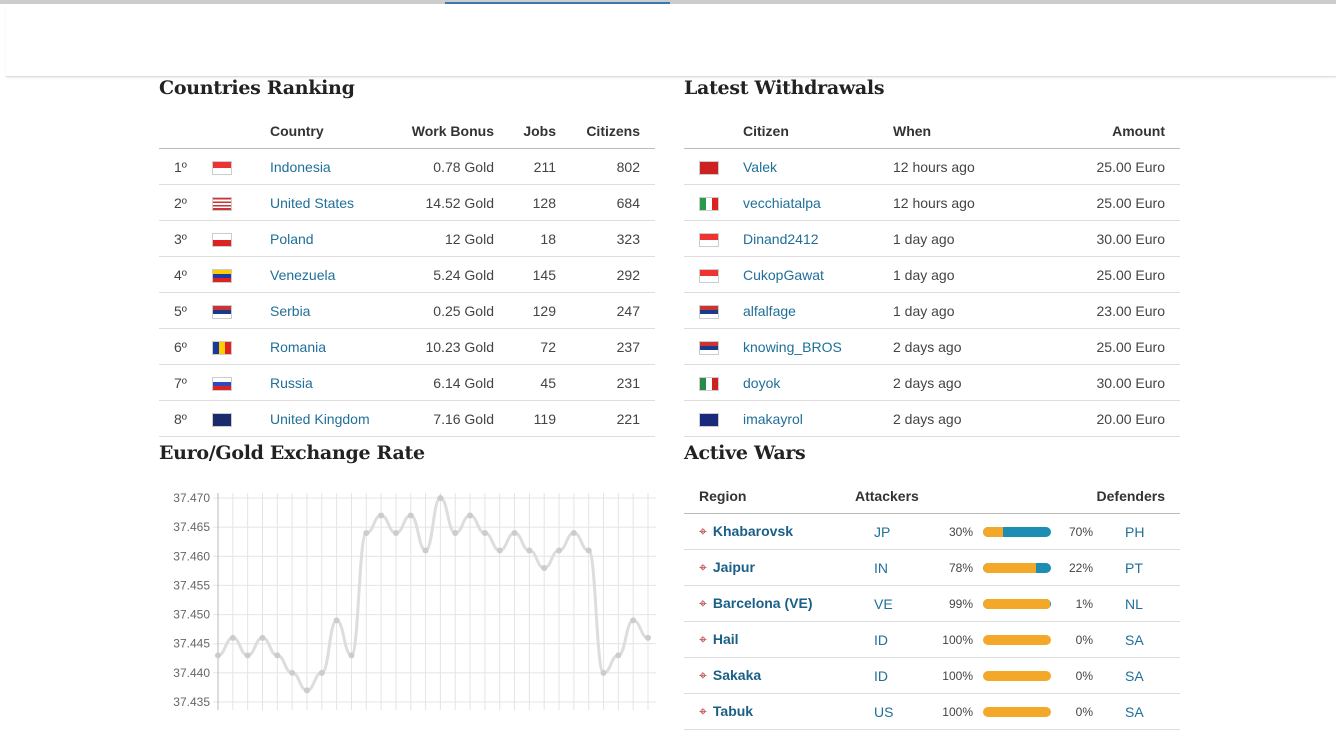 Image resolution: width=1336 pixels, height=730 pixels. What do you see at coordinates (443, 131) in the screenshot?
I see `col-work-bonus: Work Bonus` at bounding box center [443, 131].